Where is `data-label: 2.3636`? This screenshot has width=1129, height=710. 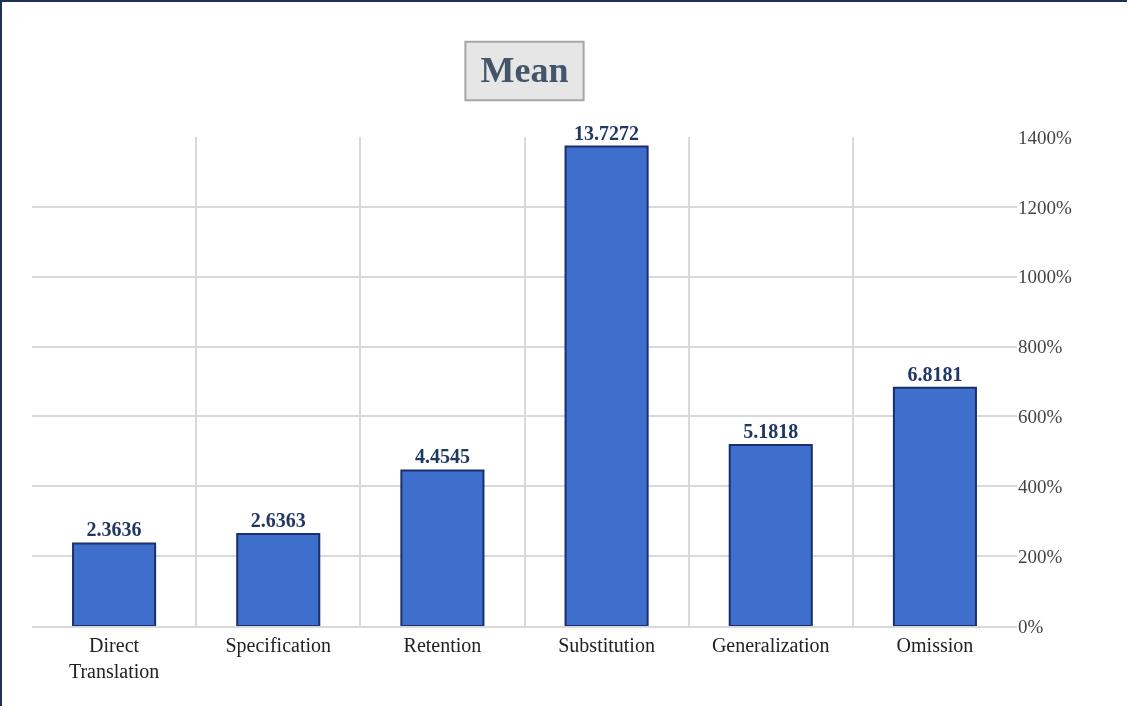 data-label: 2.3636 is located at coordinates (114, 529).